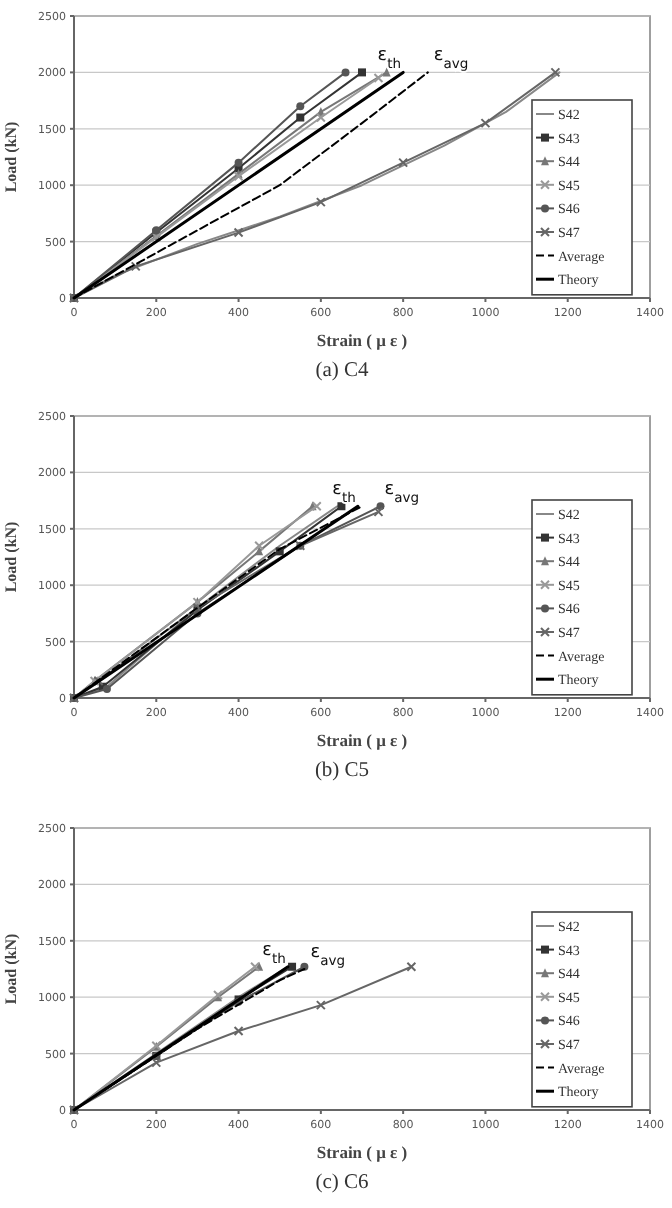 The height and width of the screenshot is (1208, 672). What do you see at coordinates (343, 371) in the screenshot?
I see `text: (a) C4` at bounding box center [343, 371].